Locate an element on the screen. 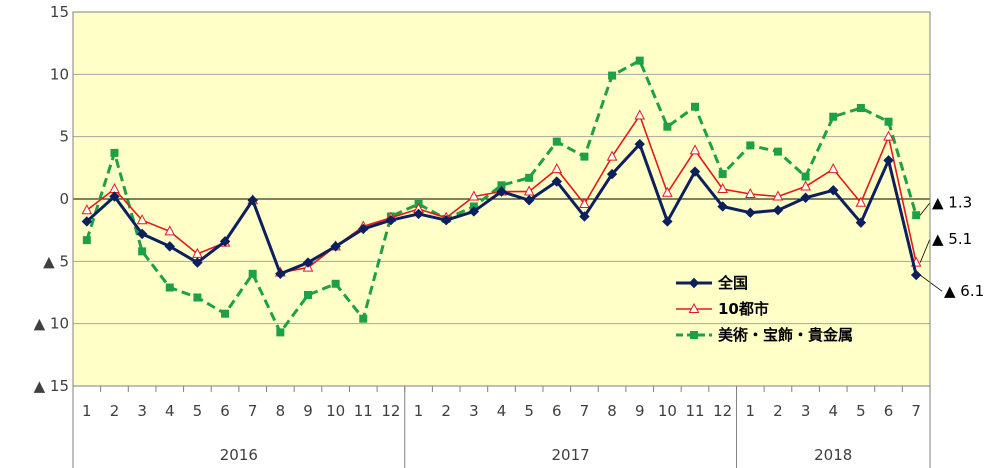  y-tick-label: 5 is located at coordinates (64, 137).